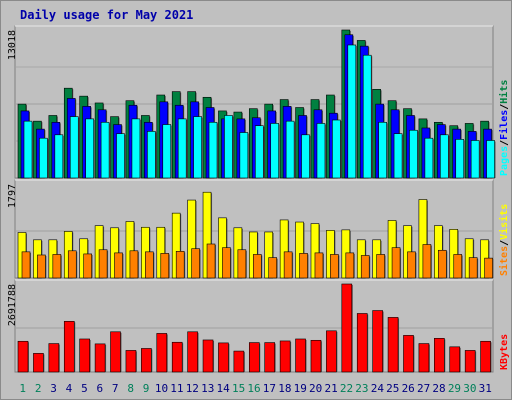  What do you see at coordinates (504, 125) in the screenshot?
I see `legend-files: Files` at bounding box center [504, 125].